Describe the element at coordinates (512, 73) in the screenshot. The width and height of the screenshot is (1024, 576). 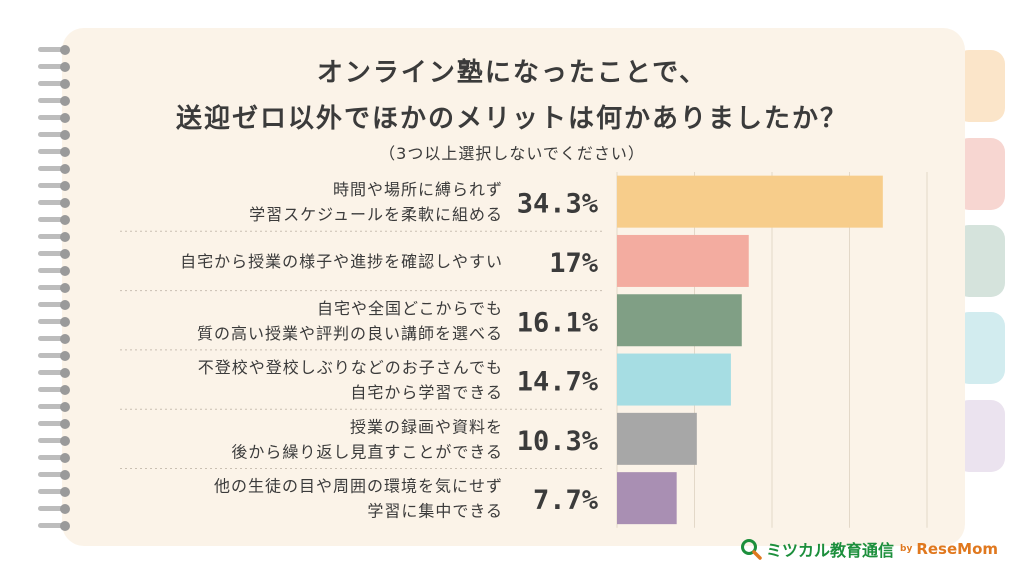
I see `chart-title-line1: オンライン塾になったことで、` at that location.